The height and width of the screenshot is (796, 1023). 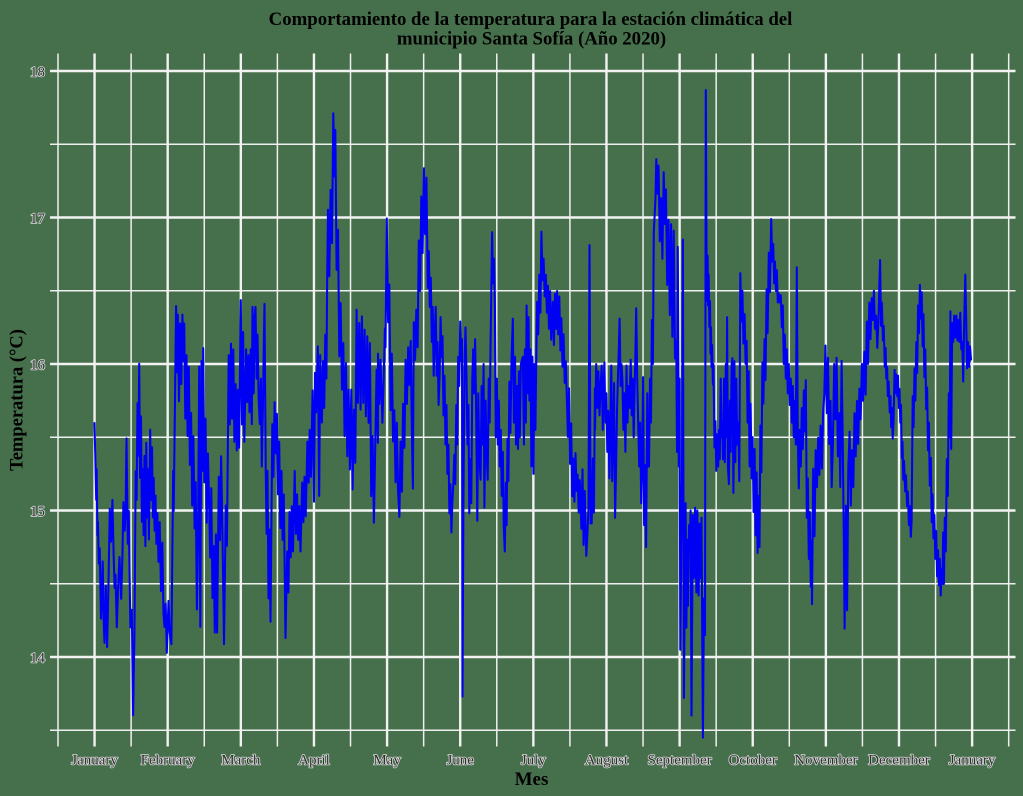 What do you see at coordinates (38, 366) in the screenshot?
I see `svg-text: 16` at bounding box center [38, 366].